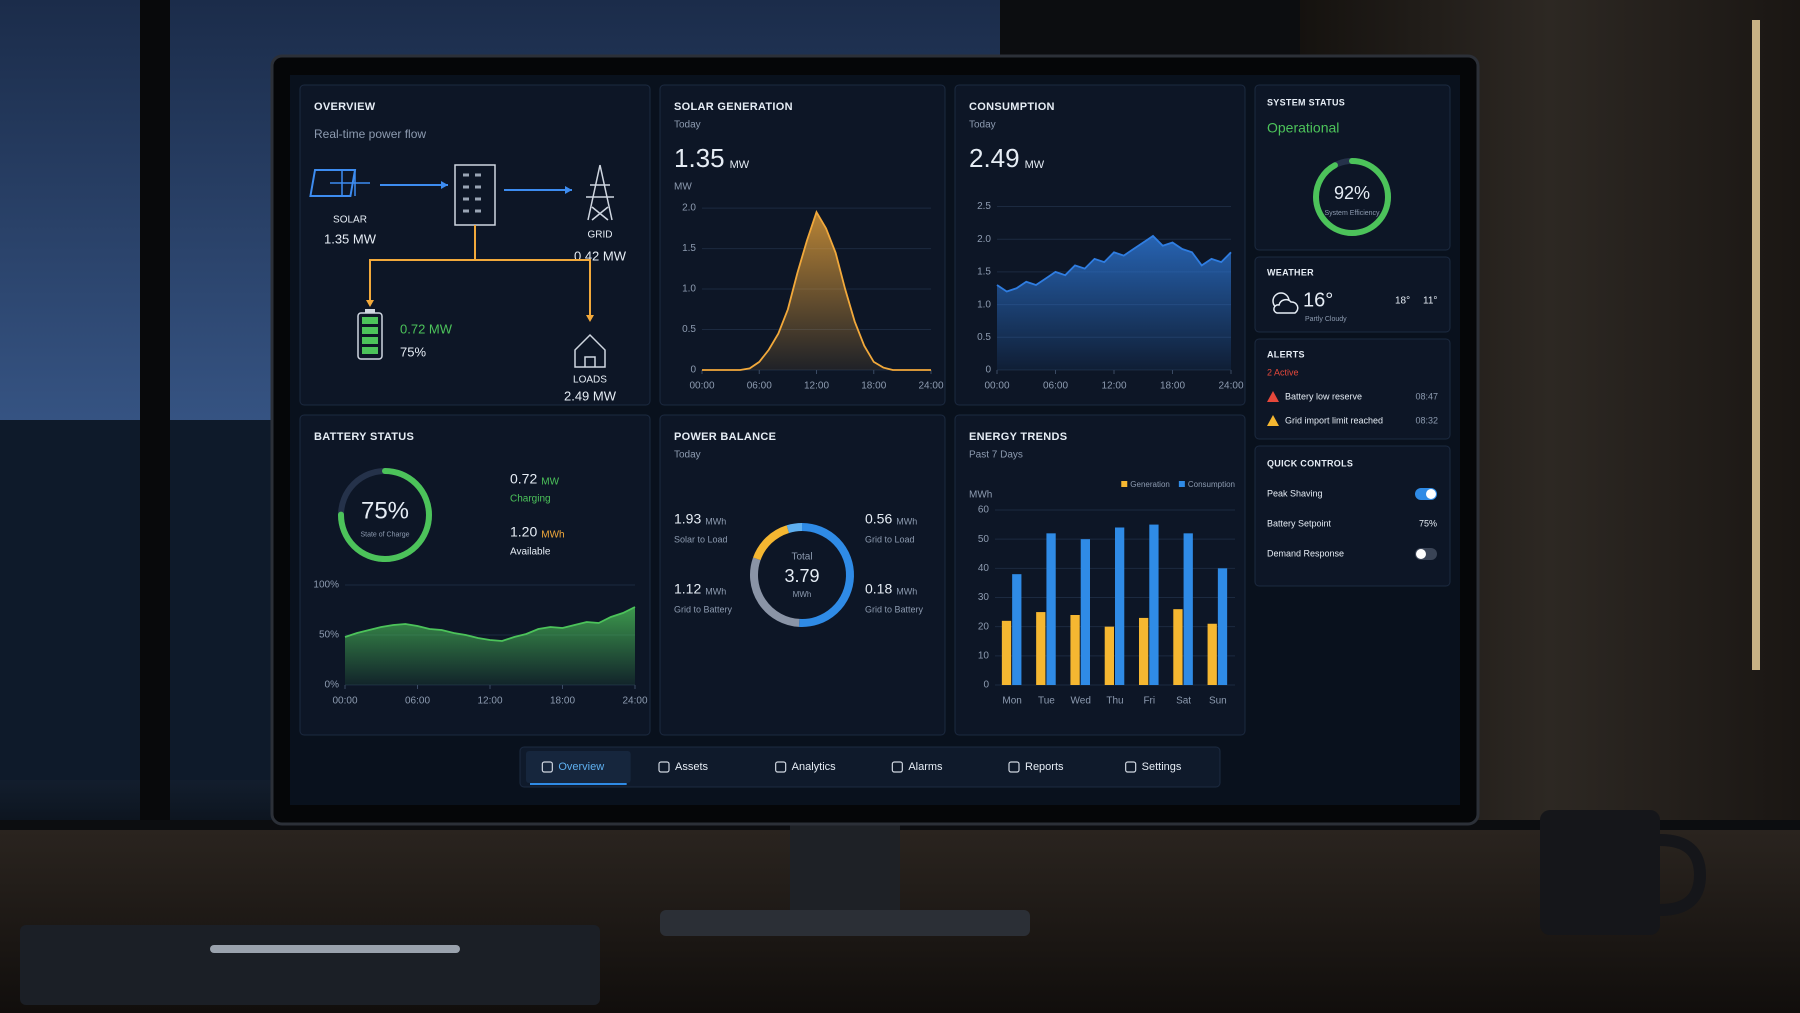  Describe the element at coordinates (984, 597) in the screenshot. I see `y-tick-label: 30` at that location.